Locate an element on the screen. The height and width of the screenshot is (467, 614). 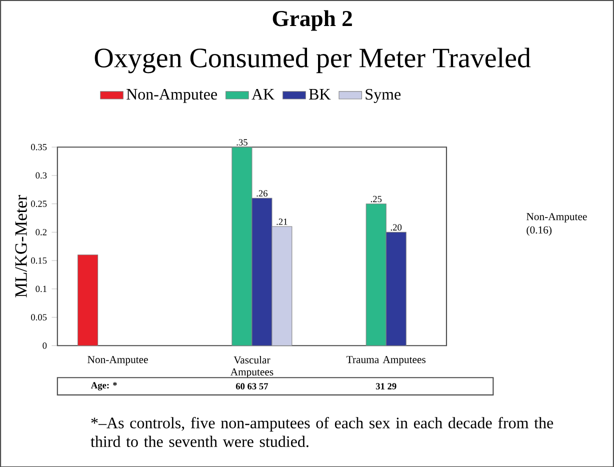
text: *–As controls, five non-amputees of each sex in each decade from the third to the seventh were studied. is located at coordinates (322, 431).